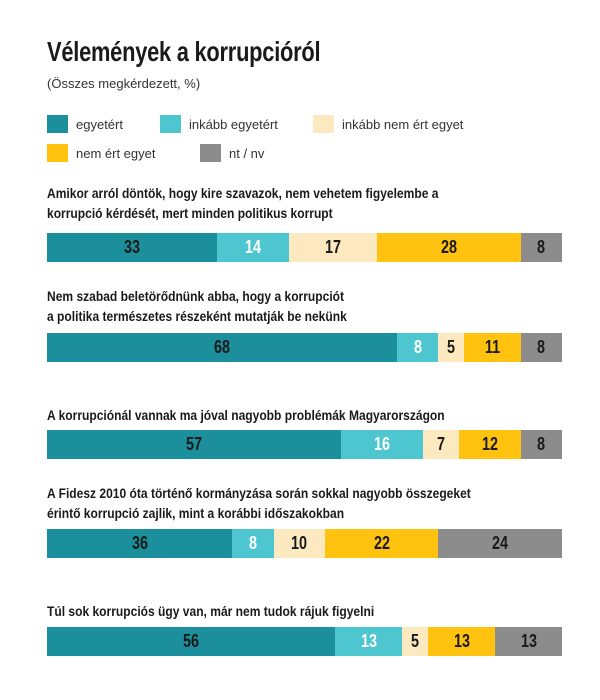  Describe the element at coordinates (247, 153) in the screenshot. I see `legend-label: nt / nv` at that location.